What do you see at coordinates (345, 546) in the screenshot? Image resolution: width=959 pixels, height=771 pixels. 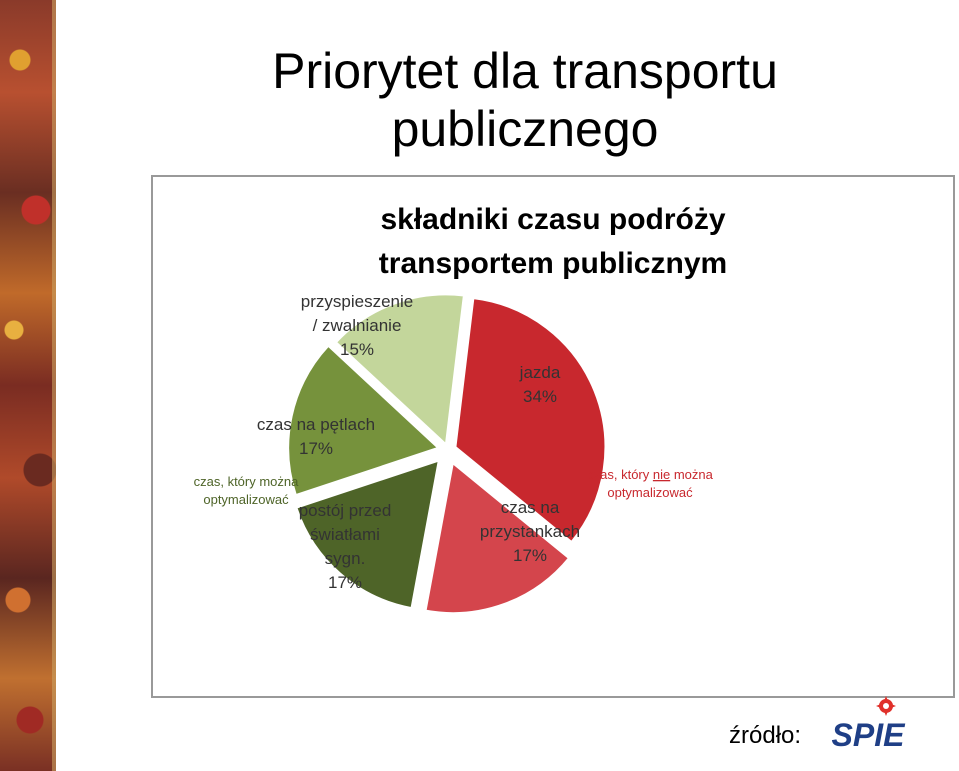 I see `slice-label-2: postój przed światłami sygn. 17%` at bounding box center [345, 546].